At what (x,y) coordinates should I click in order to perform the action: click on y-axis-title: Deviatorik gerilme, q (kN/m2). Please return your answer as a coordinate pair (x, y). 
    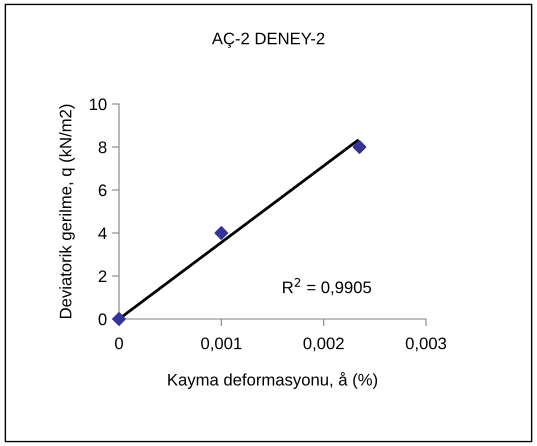
    Looking at the image, I should click on (67, 211).